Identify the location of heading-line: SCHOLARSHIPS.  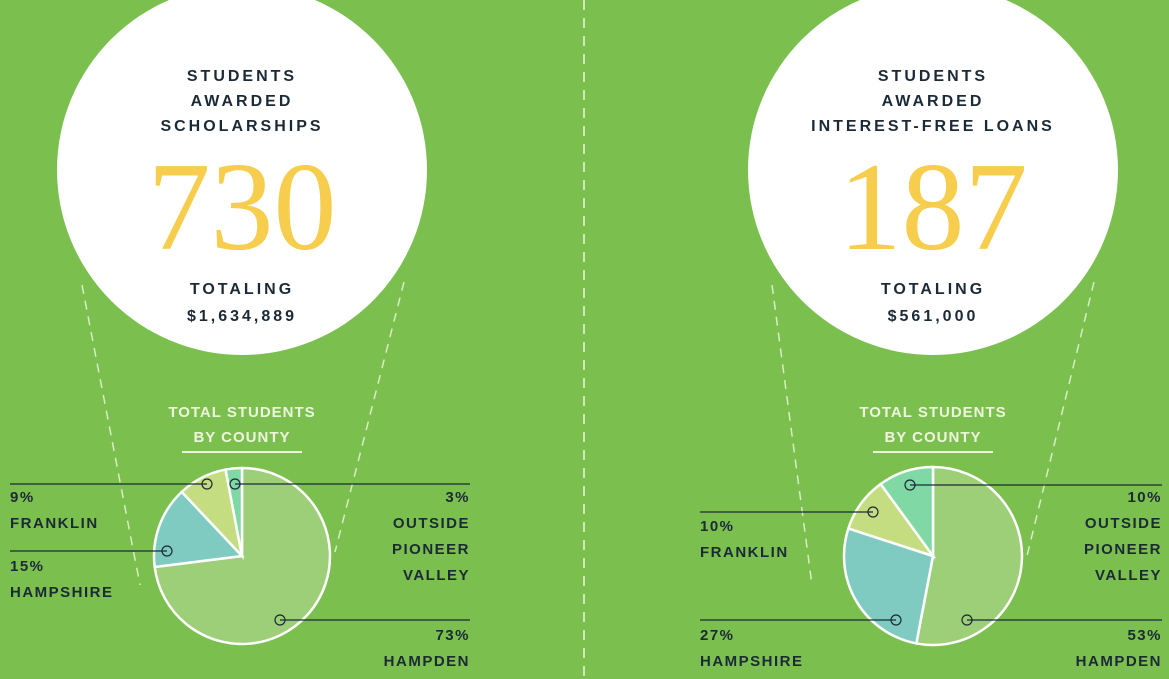
(242, 126).